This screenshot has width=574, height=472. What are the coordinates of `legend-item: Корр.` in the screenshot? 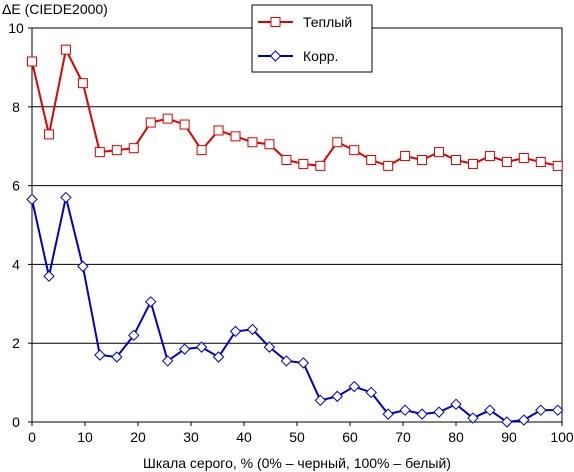 It's located at (298, 56).